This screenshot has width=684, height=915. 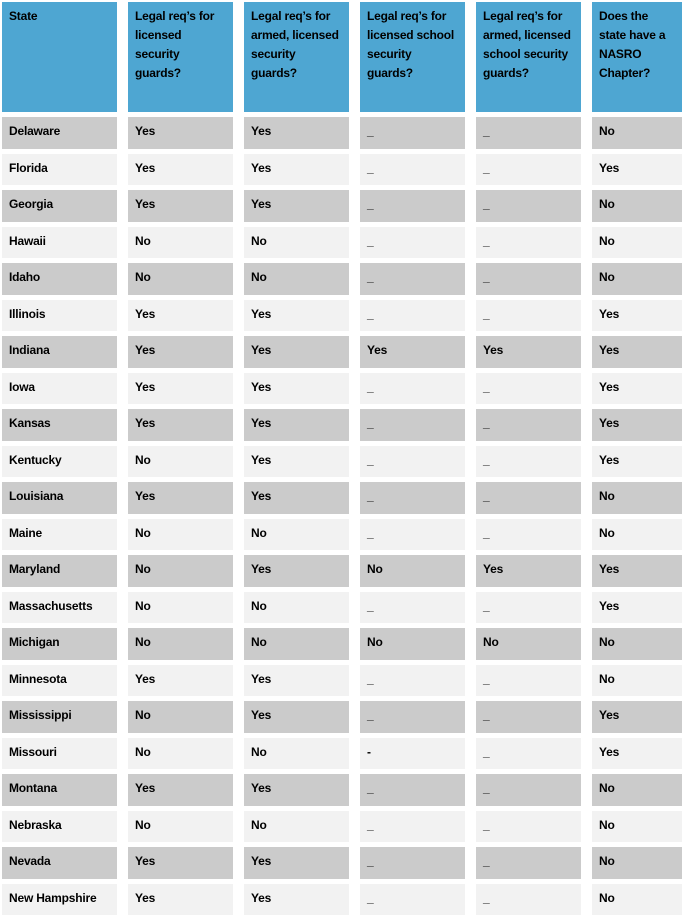 I want to click on column-header-state: State, so click(x=59, y=57).